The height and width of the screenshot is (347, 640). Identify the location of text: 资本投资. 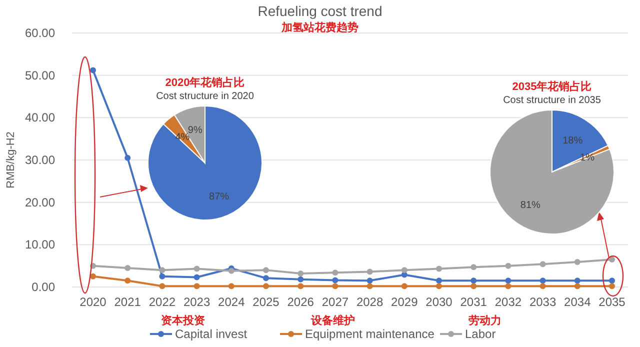
(183, 320).